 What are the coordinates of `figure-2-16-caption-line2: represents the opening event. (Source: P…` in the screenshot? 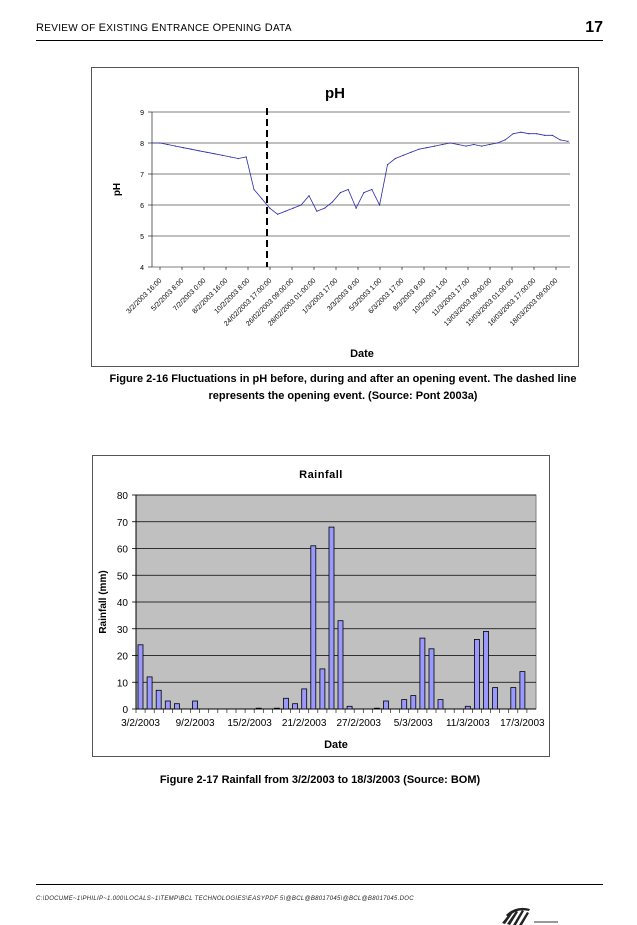 It's located at (343, 396).